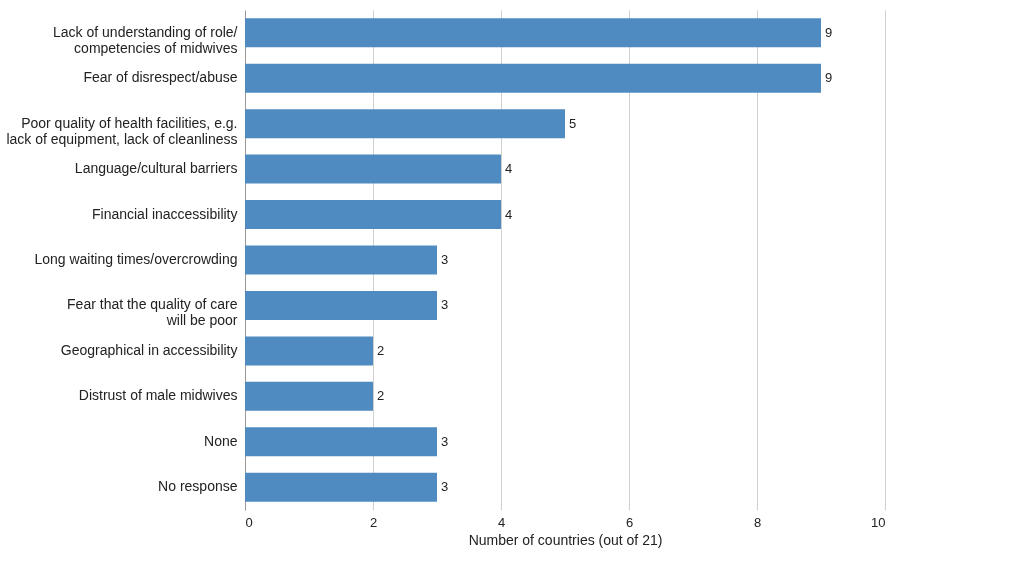 Image resolution: width=1034 pixels, height=566 pixels. What do you see at coordinates (878, 522) in the screenshot?
I see `x-tick-label: 10` at bounding box center [878, 522].